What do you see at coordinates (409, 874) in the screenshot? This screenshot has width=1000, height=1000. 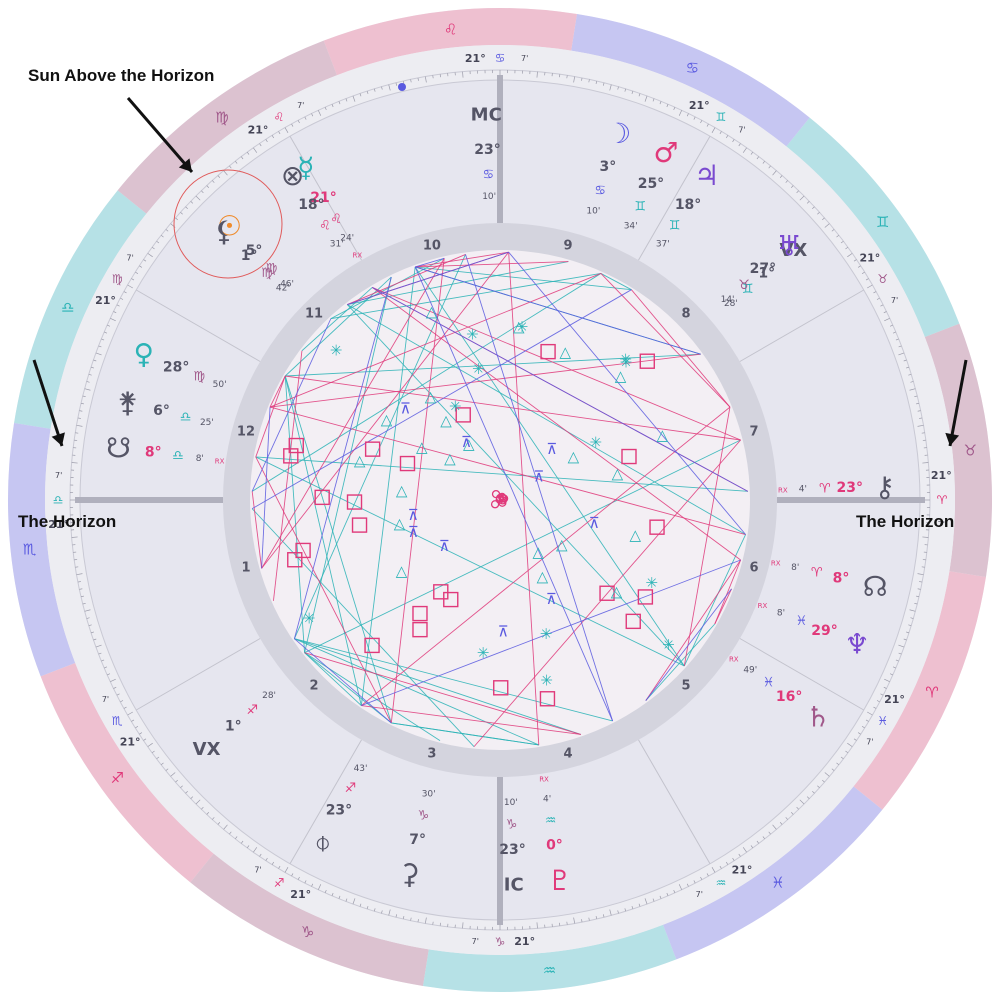 I see `ceres-glyph: ⚳` at bounding box center [409, 874].